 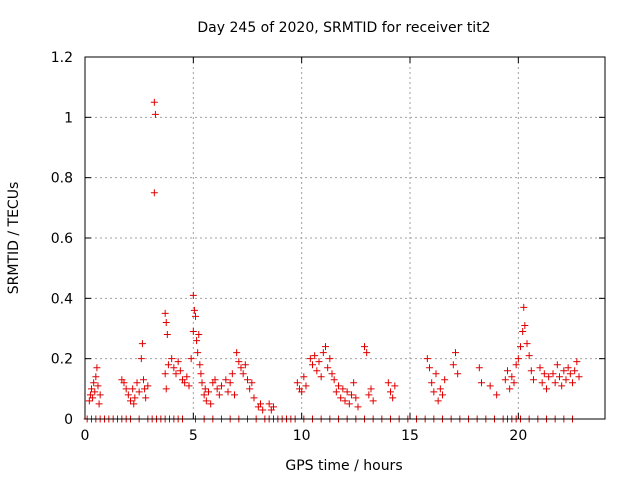 What do you see at coordinates (62, 239) in the screenshot?
I see `y-tick-label: 0.6` at bounding box center [62, 239].